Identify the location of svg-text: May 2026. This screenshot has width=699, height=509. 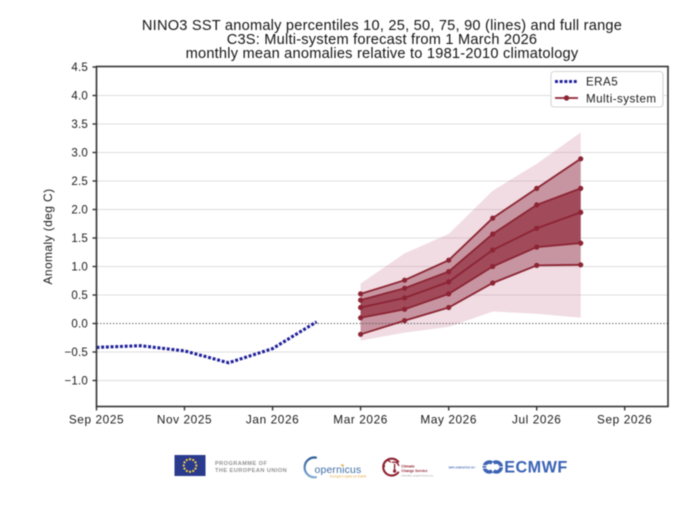
(448, 419).